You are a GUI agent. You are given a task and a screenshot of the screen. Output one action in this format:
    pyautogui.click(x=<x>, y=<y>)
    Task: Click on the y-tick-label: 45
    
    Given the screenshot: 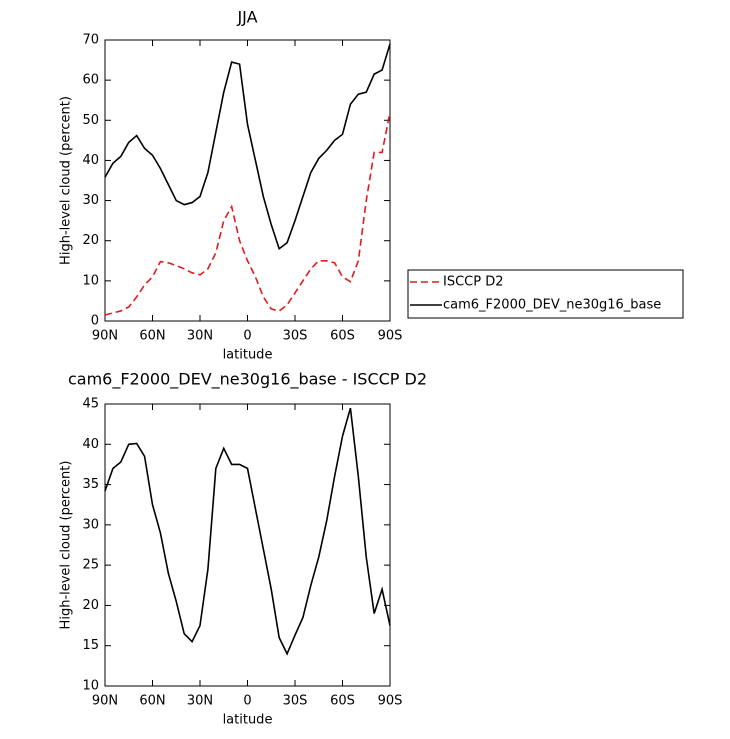 What is the action you would take?
    pyautogui.click(x=90, y=404)
    